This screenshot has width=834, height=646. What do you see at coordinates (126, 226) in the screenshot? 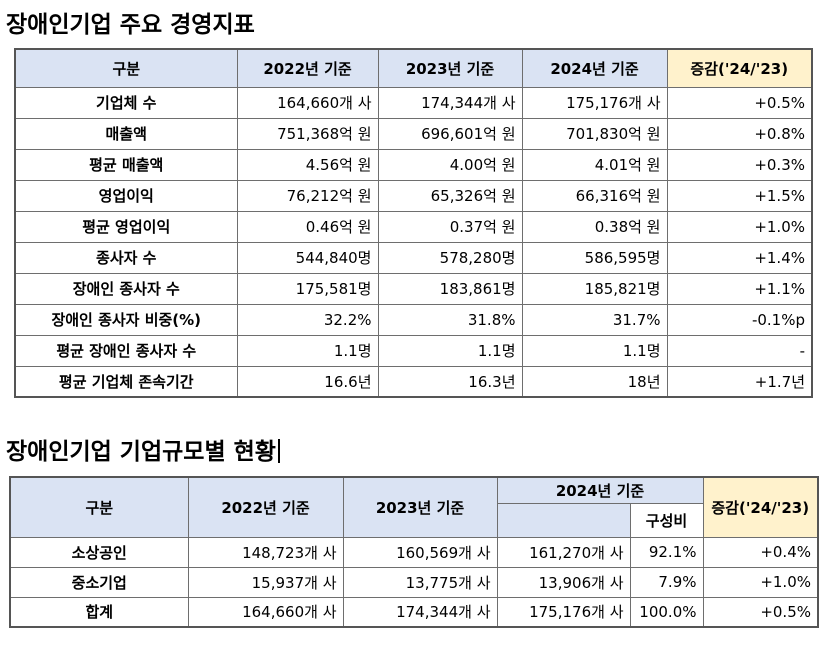
I see `row-label: 평균 영업이익` at bounding box center [126, 226].